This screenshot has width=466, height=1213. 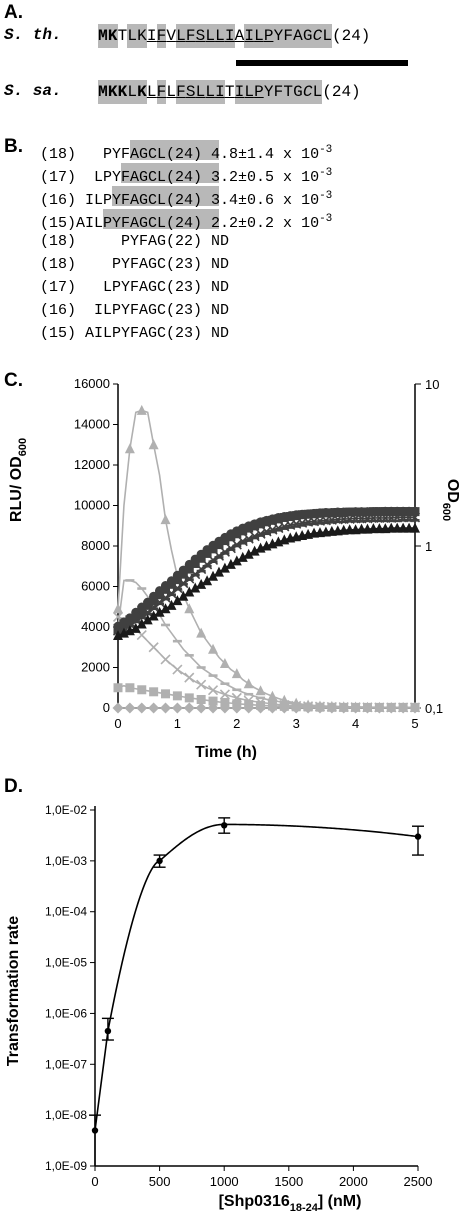 I want to click on residue: I, so click(x=220, y=92).